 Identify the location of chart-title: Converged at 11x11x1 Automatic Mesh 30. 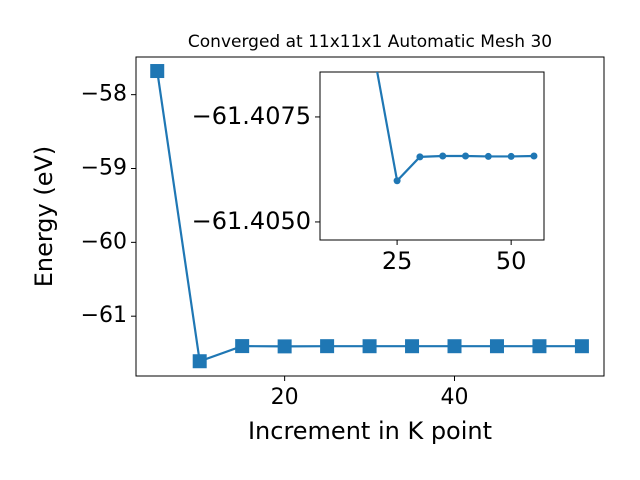
(370, 42).